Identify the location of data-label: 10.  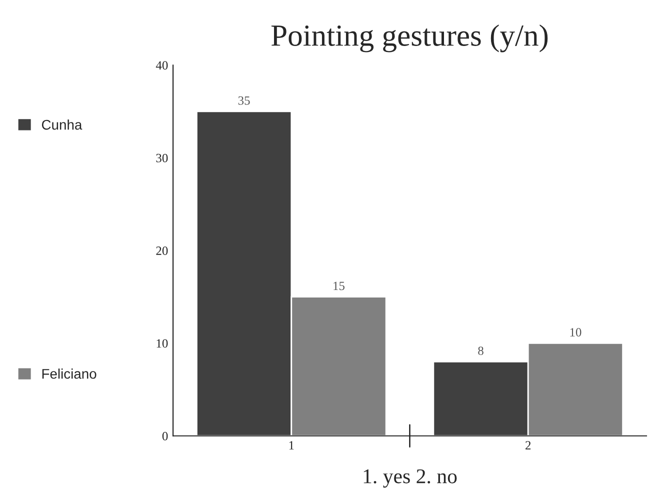
(576, 332).